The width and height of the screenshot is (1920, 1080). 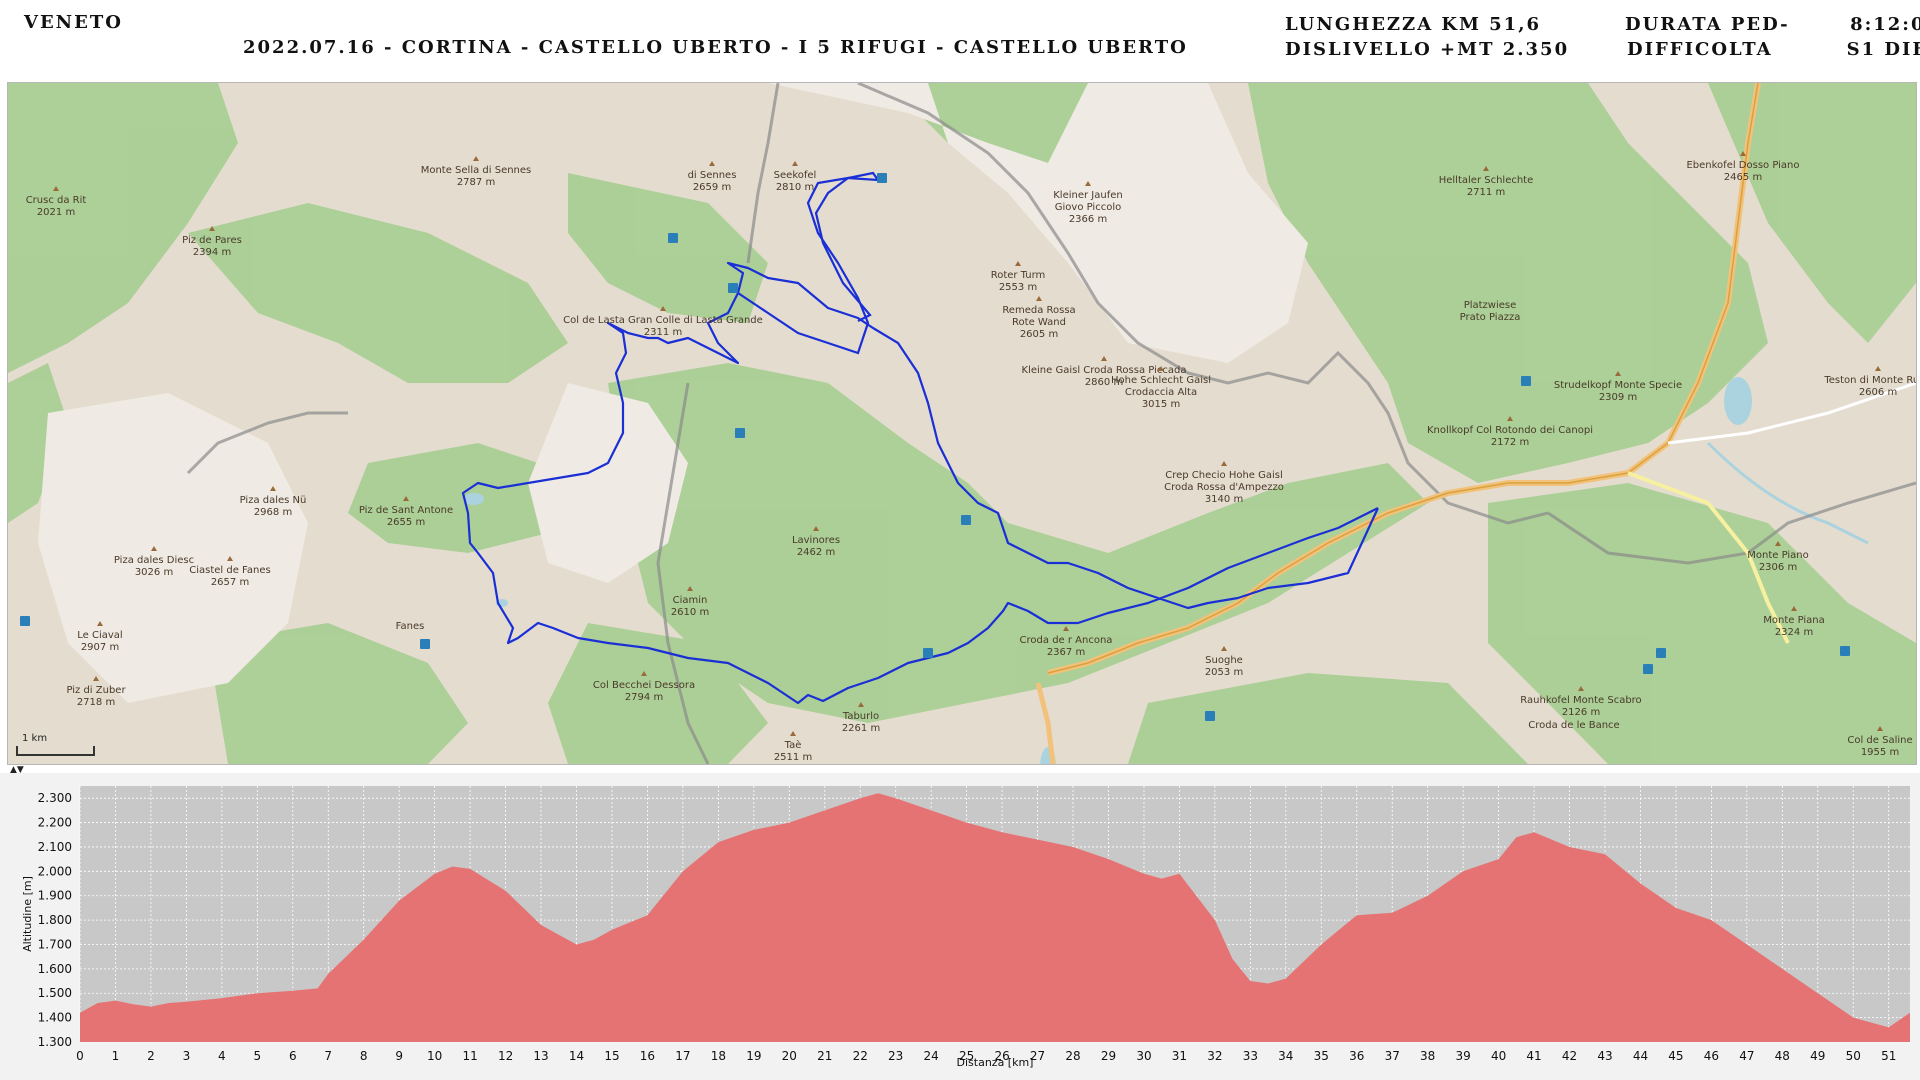 What do you see at coordinates (1794, 626) in the screenshot?
I see `peak-label: Monte Piana 2324 m` at bounding box center [1794, 626].